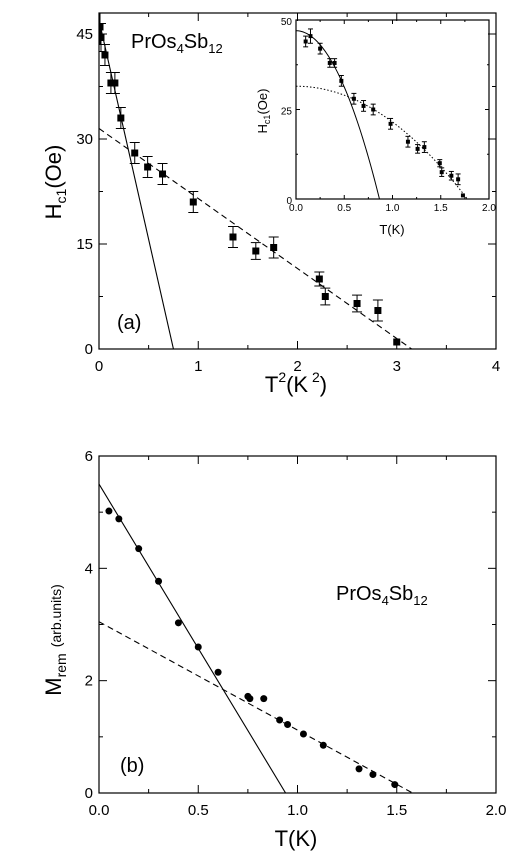 The height and width of the screenshot is (863, 511). What do you see at coordinates (198, 810) in the screenshot?
I see `panel-b-x-tick-label: 0.5` at bounding box center [198, 810].